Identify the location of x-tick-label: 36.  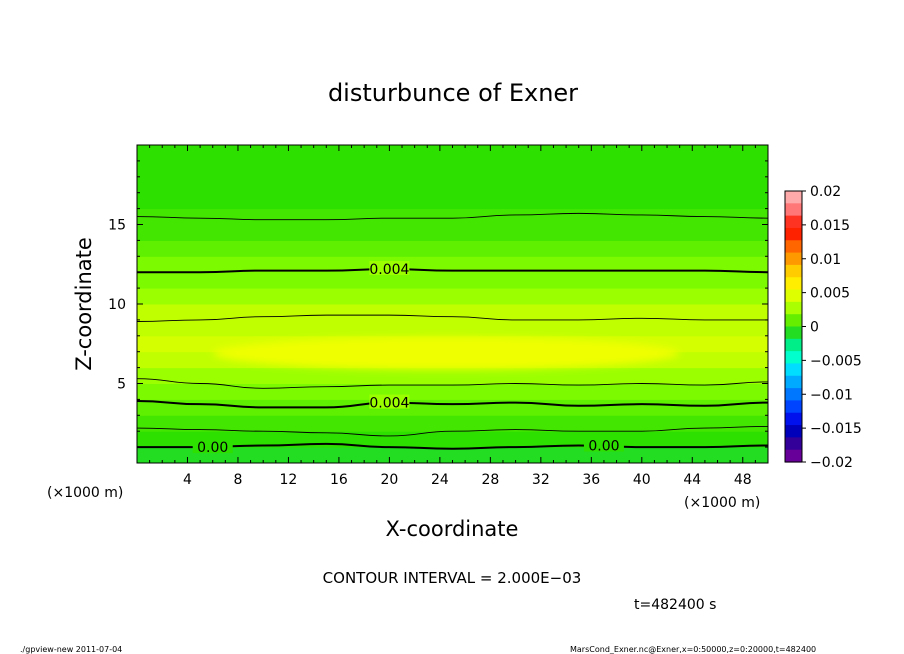
(591, 480).